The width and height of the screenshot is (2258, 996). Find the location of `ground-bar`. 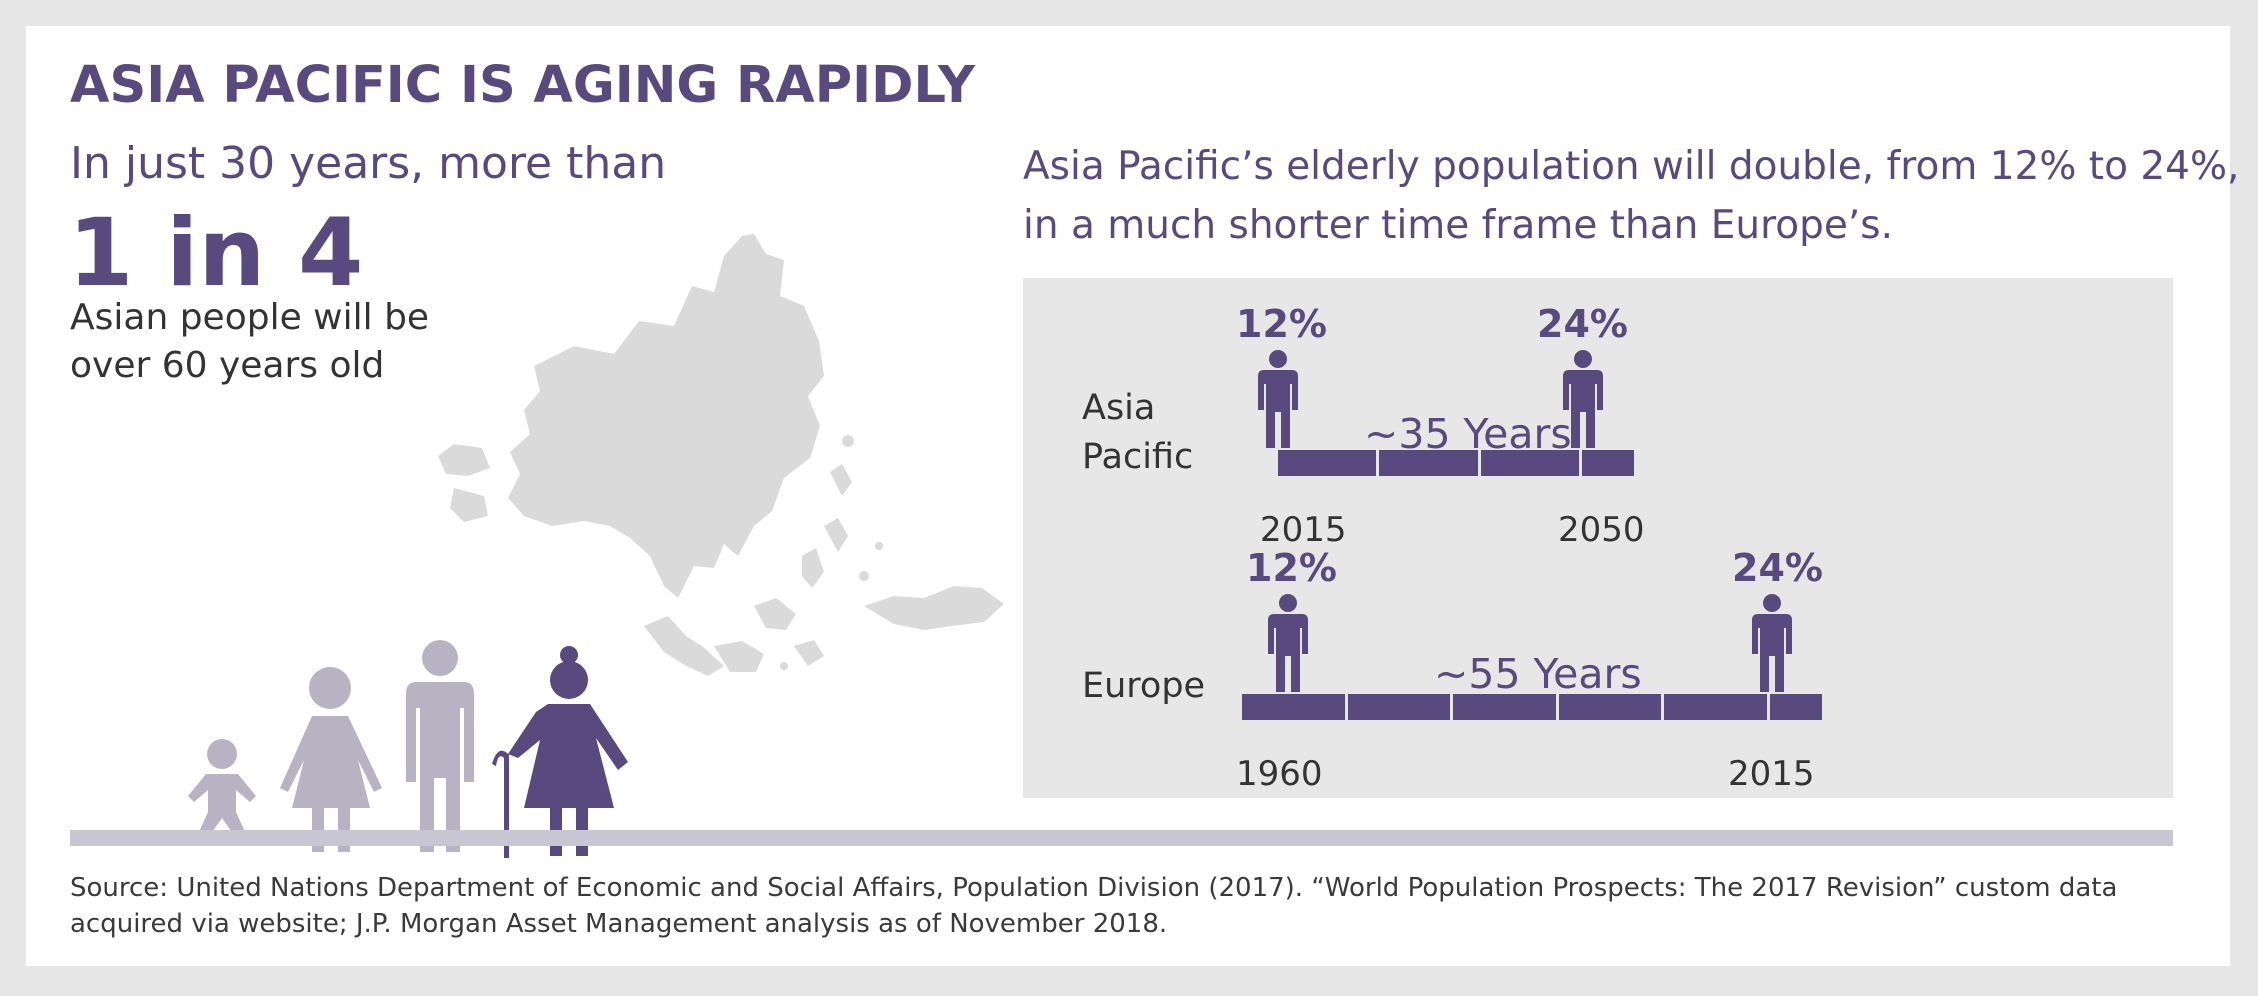

ground-bar is located at coordinates (1121, 838).